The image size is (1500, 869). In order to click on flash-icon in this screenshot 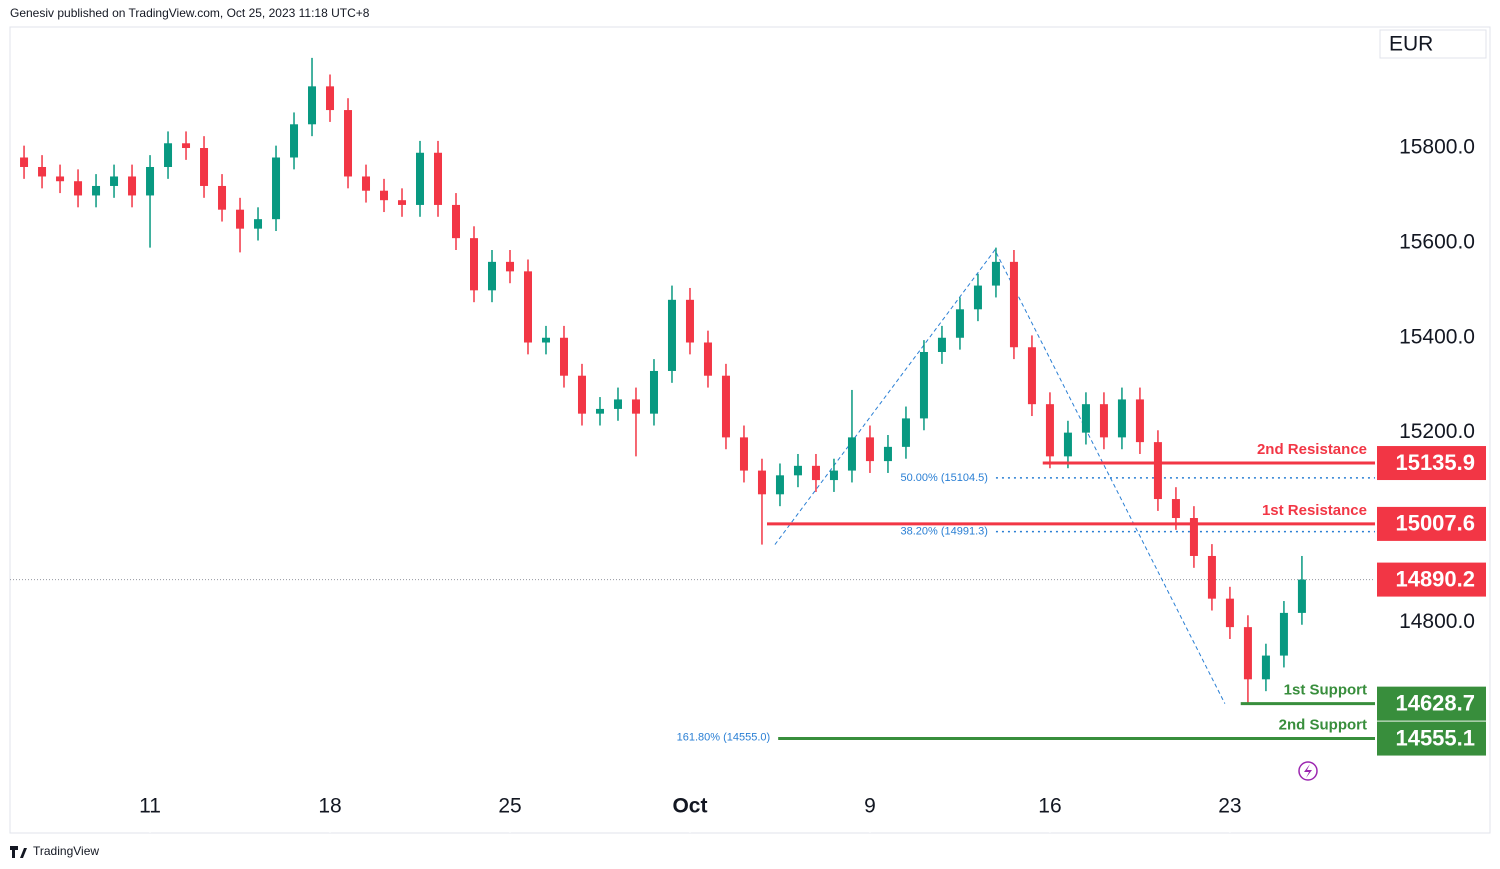, I will do `click(1308, 771)`.